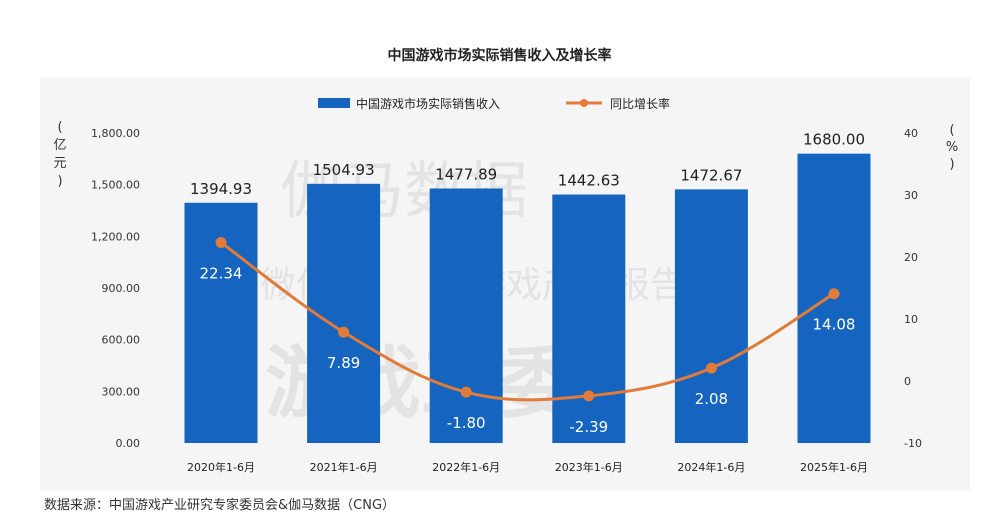  Describe the element at coordinates (834, 467) in the screenshot. I see `x-tick-label: 2025年1-6月` at that location.